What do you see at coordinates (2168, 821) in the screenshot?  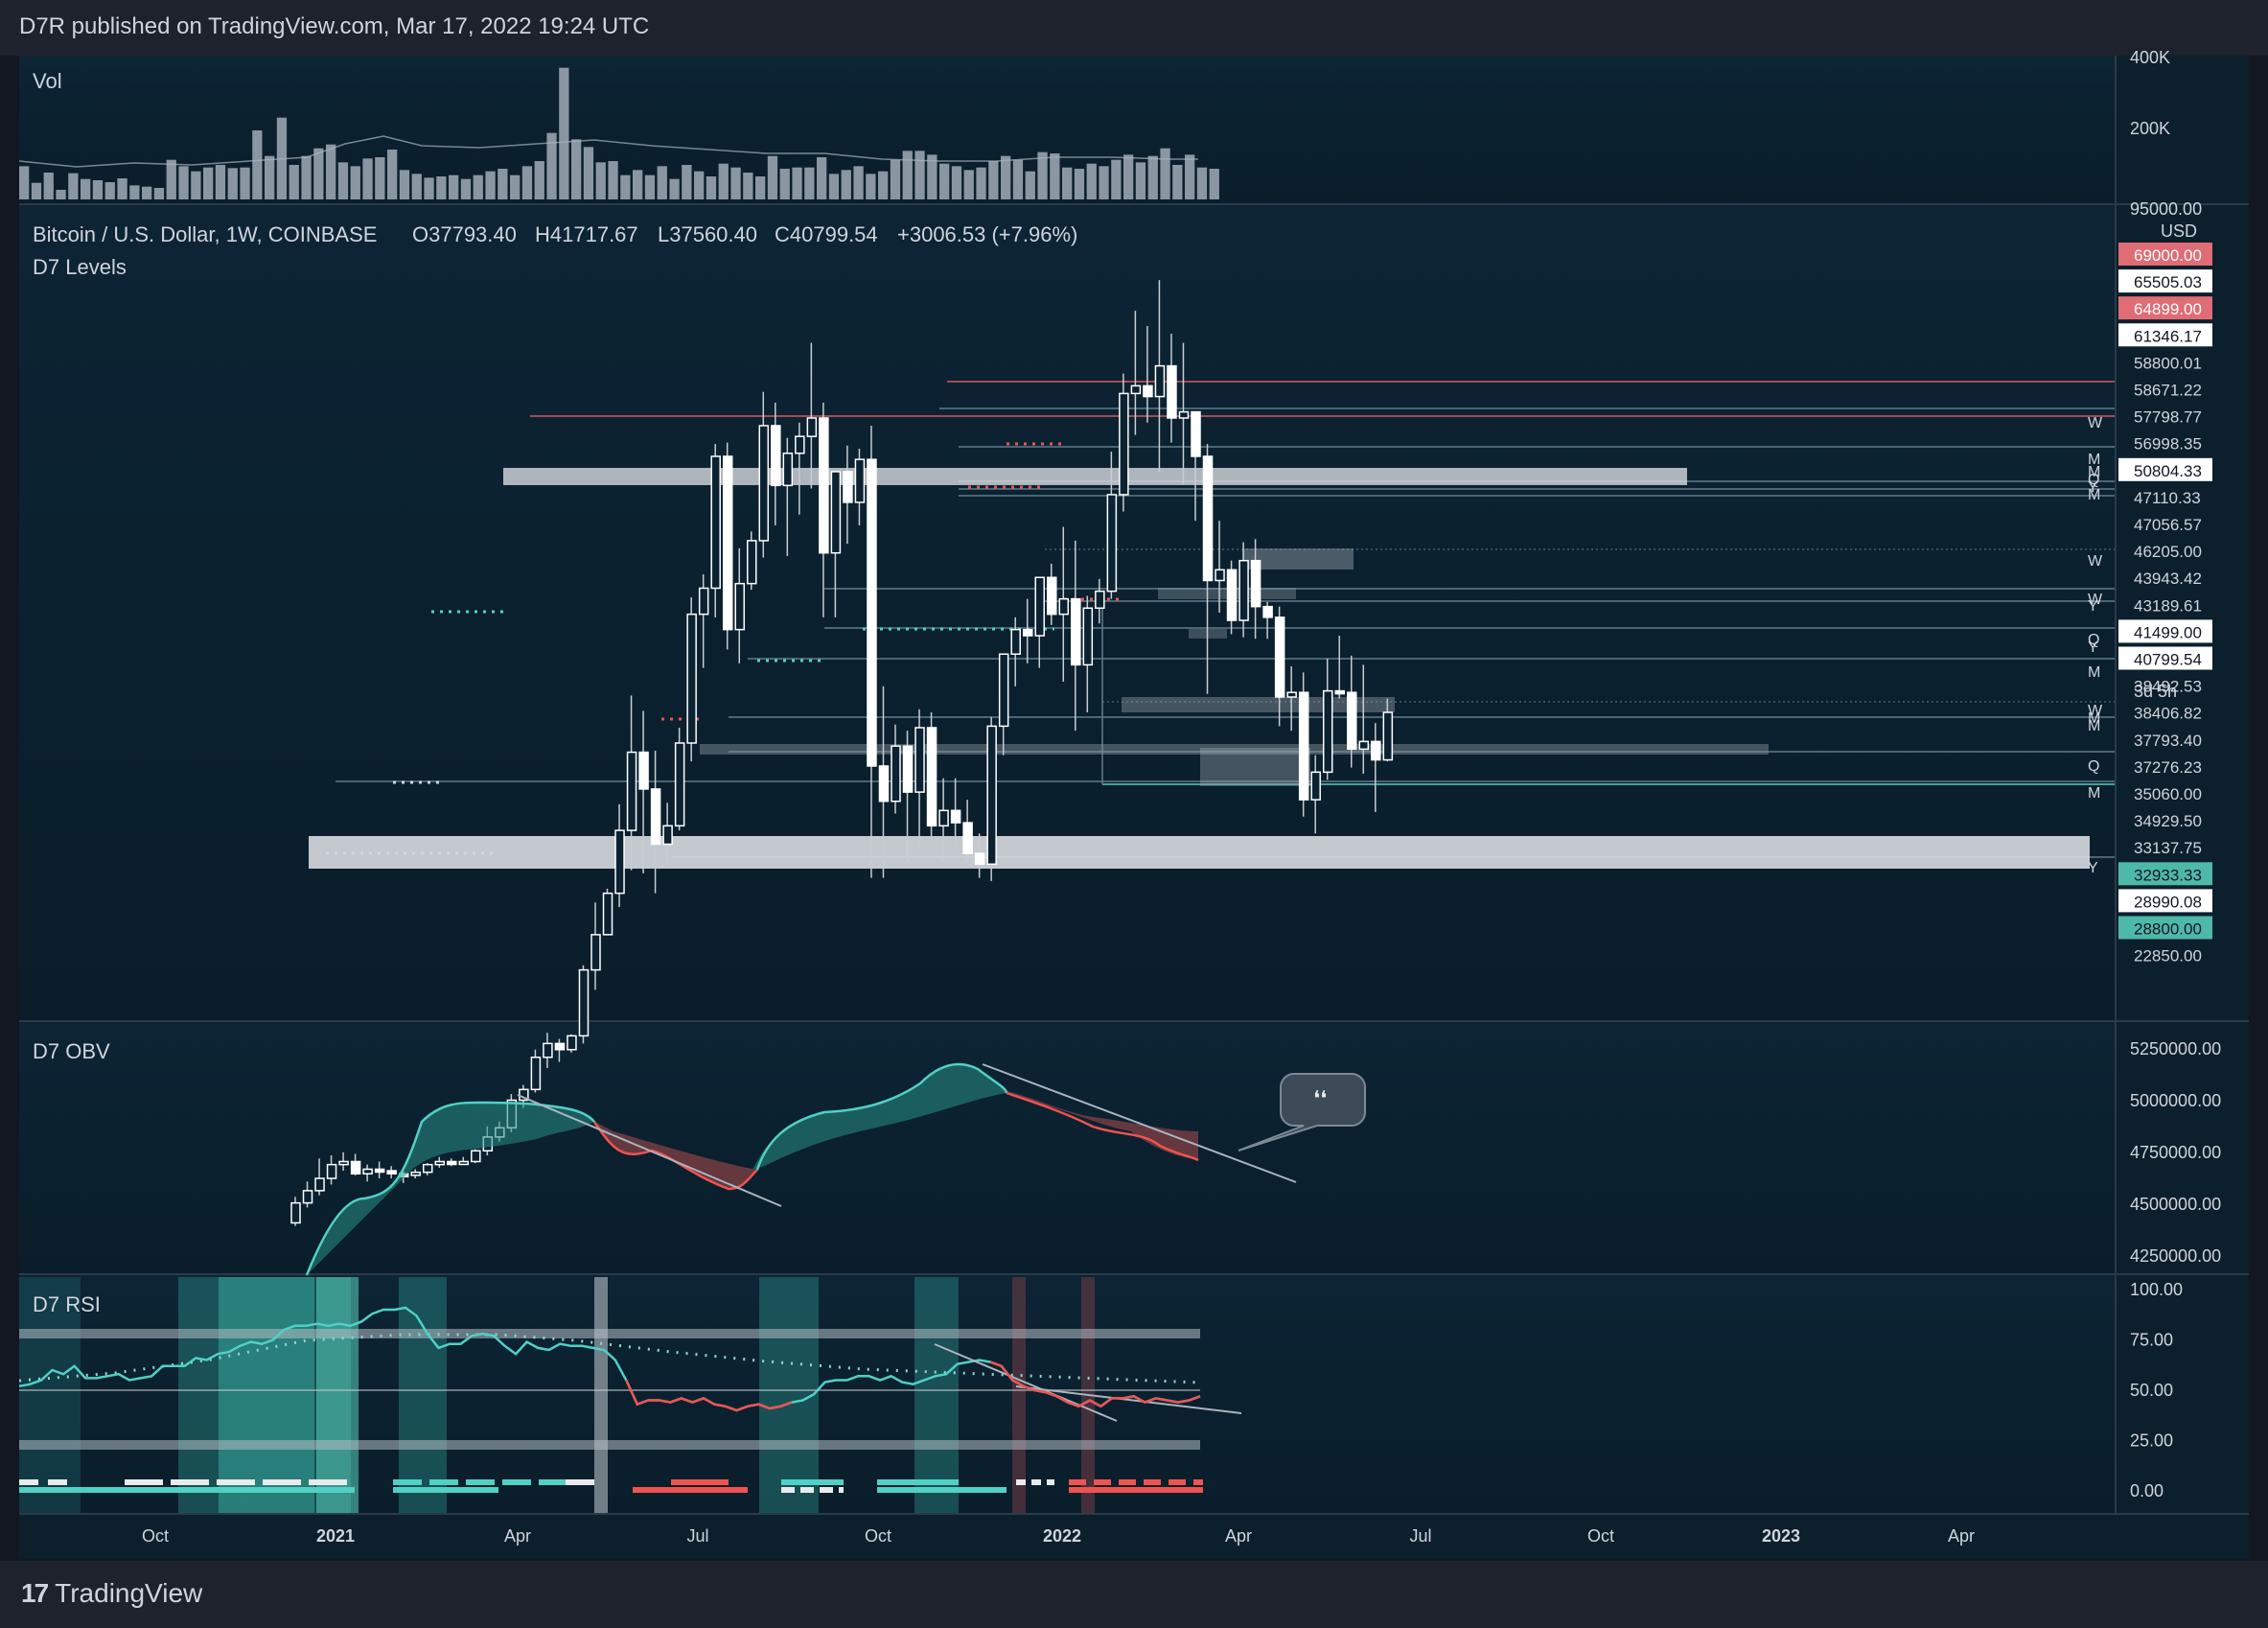 I see `price-label: 34929.50` at bounding box center [2168, 821].